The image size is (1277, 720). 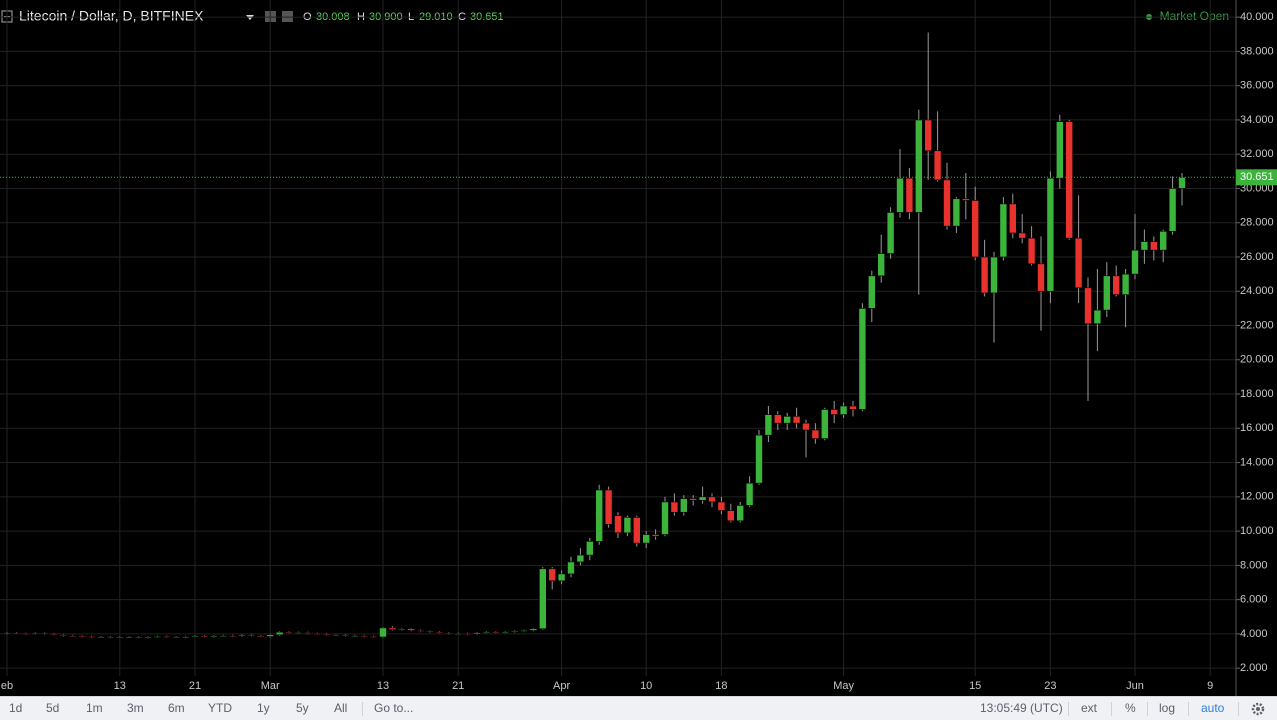 I want to click on option-button: log, so click(x=1167, y=708).